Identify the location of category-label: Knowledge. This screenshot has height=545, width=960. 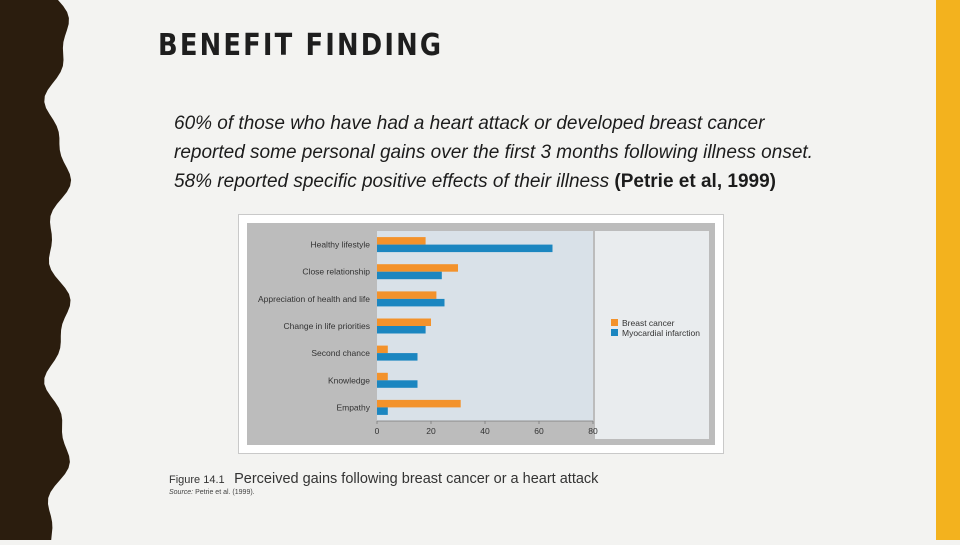
(349, 380).